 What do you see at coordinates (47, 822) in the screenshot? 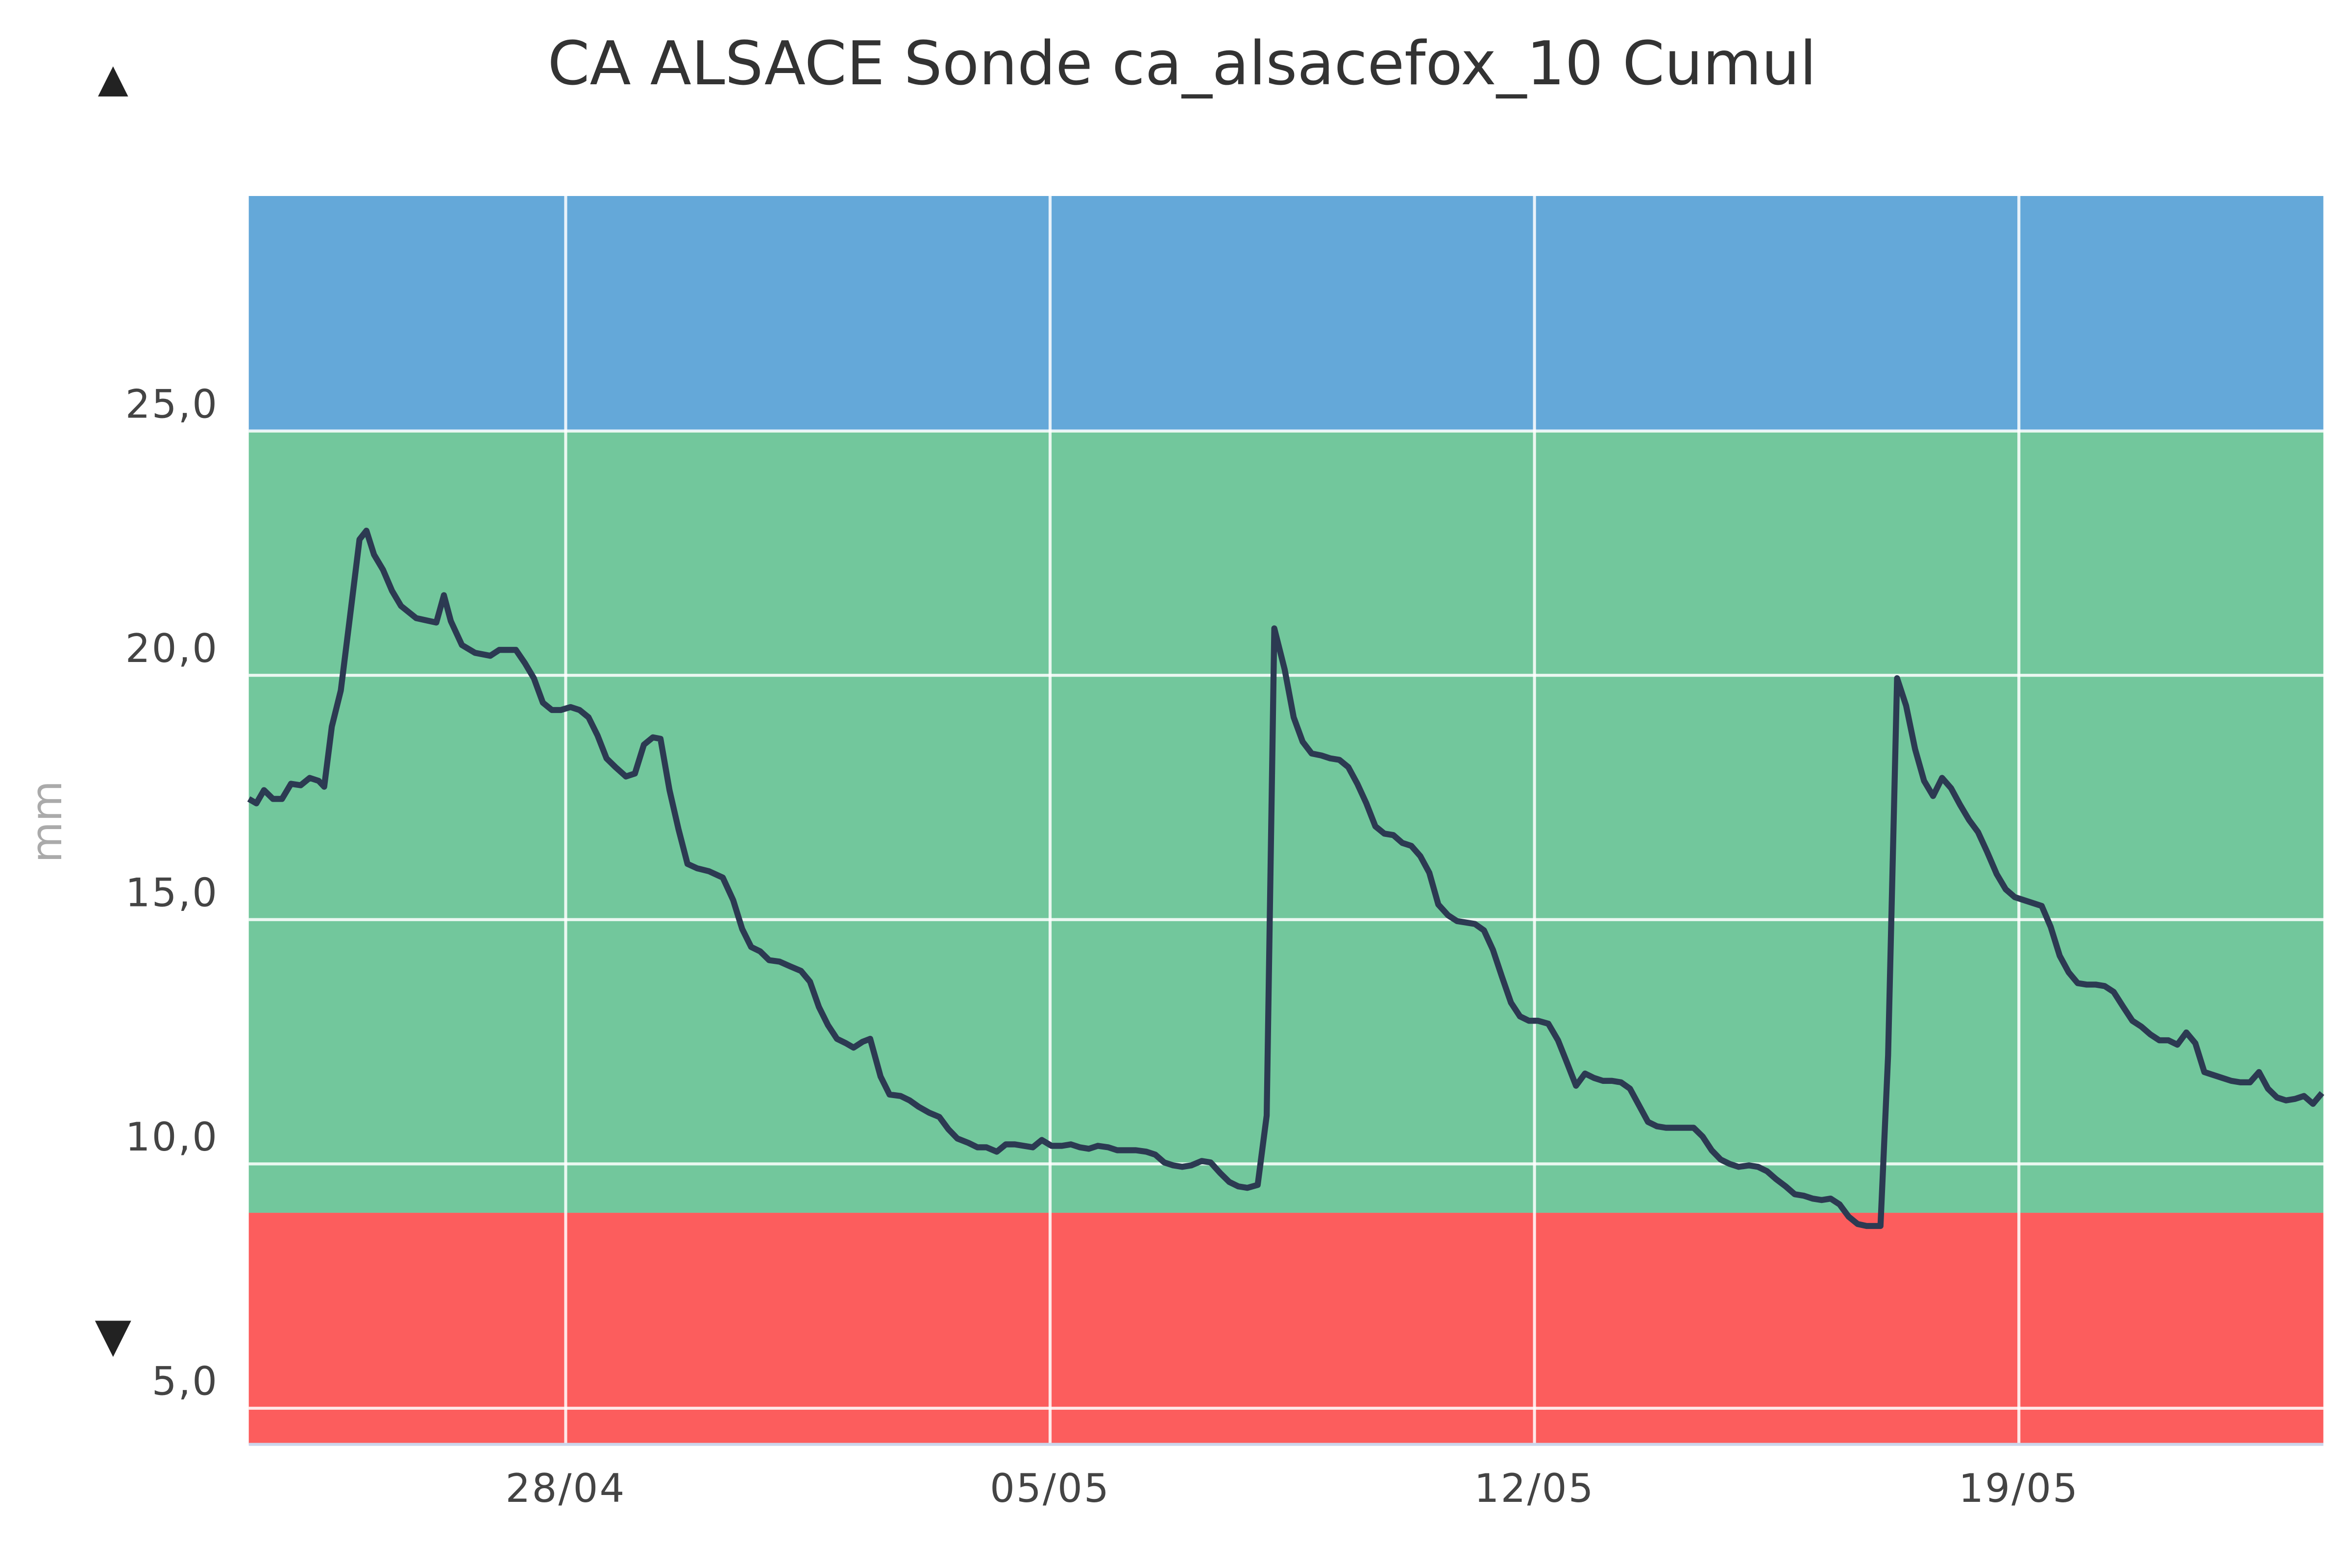
I see `y-axis-label: mm` at bounding box center [47, 822].